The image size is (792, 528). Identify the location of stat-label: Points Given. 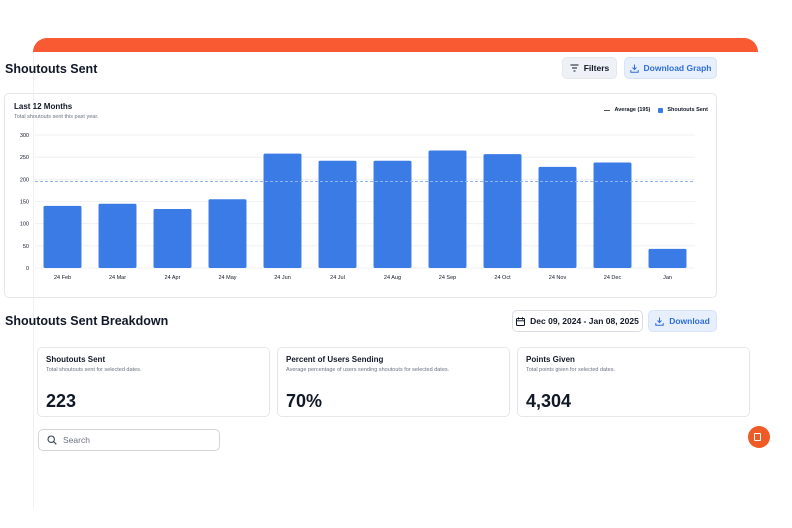
(550, 359).